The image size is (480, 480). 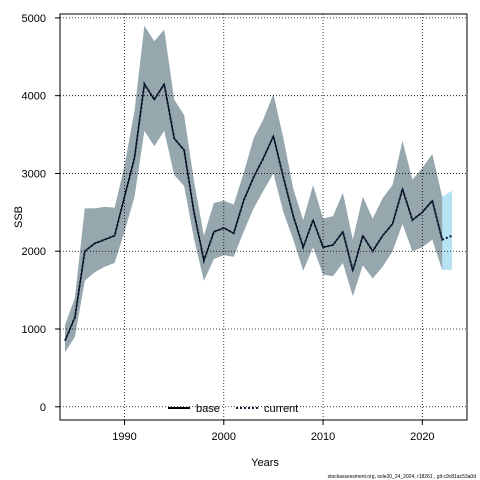 I want to click on y-tick-label-3000: 3000, so click(x=34, y=174).